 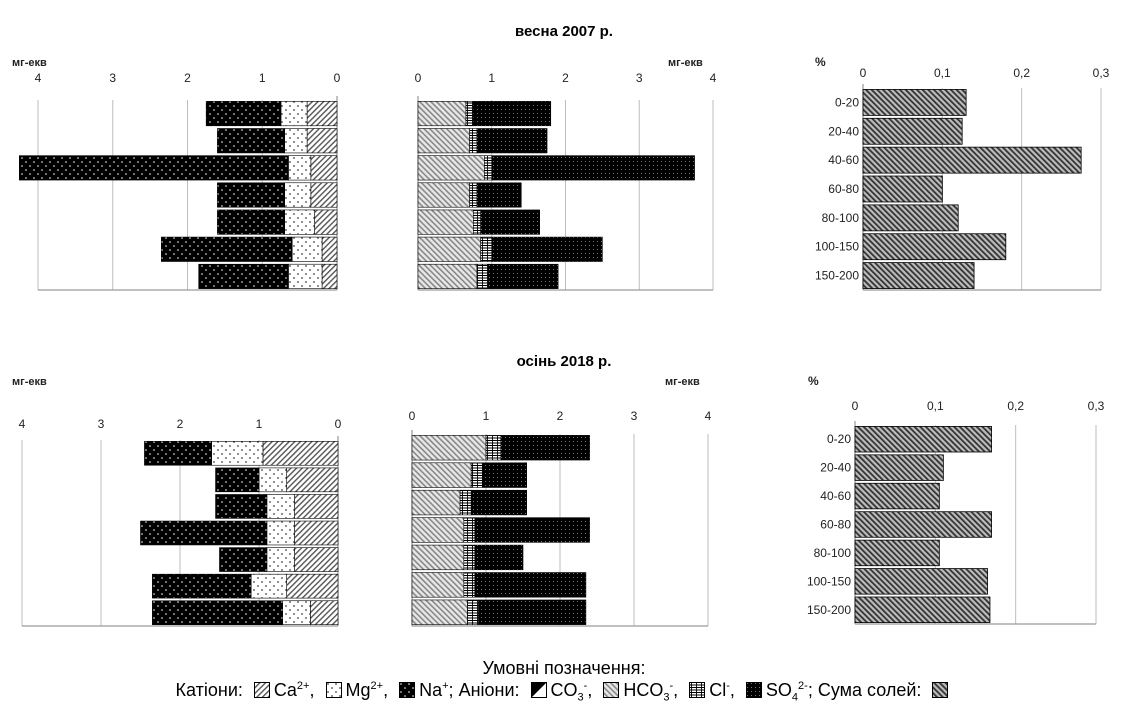 I want to click on spring-2007-anions-chart: 0 1 2 3 4 мг-екв, so click(x=566, y=174).